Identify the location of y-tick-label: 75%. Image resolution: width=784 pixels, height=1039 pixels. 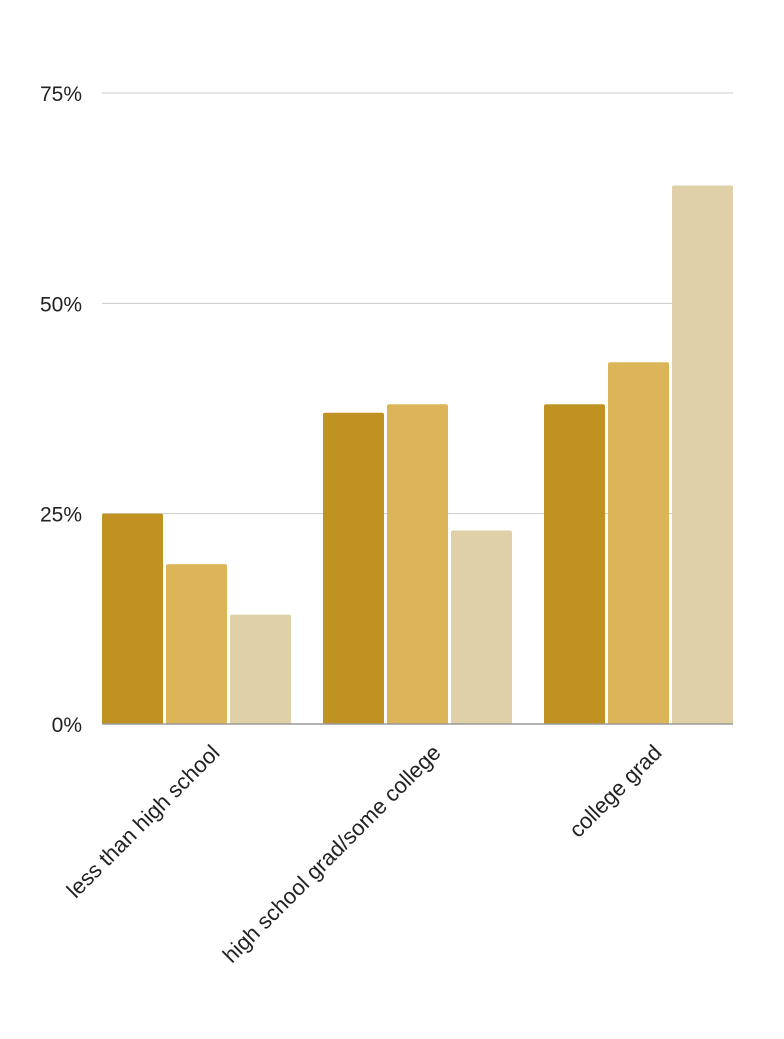
(61, 94).